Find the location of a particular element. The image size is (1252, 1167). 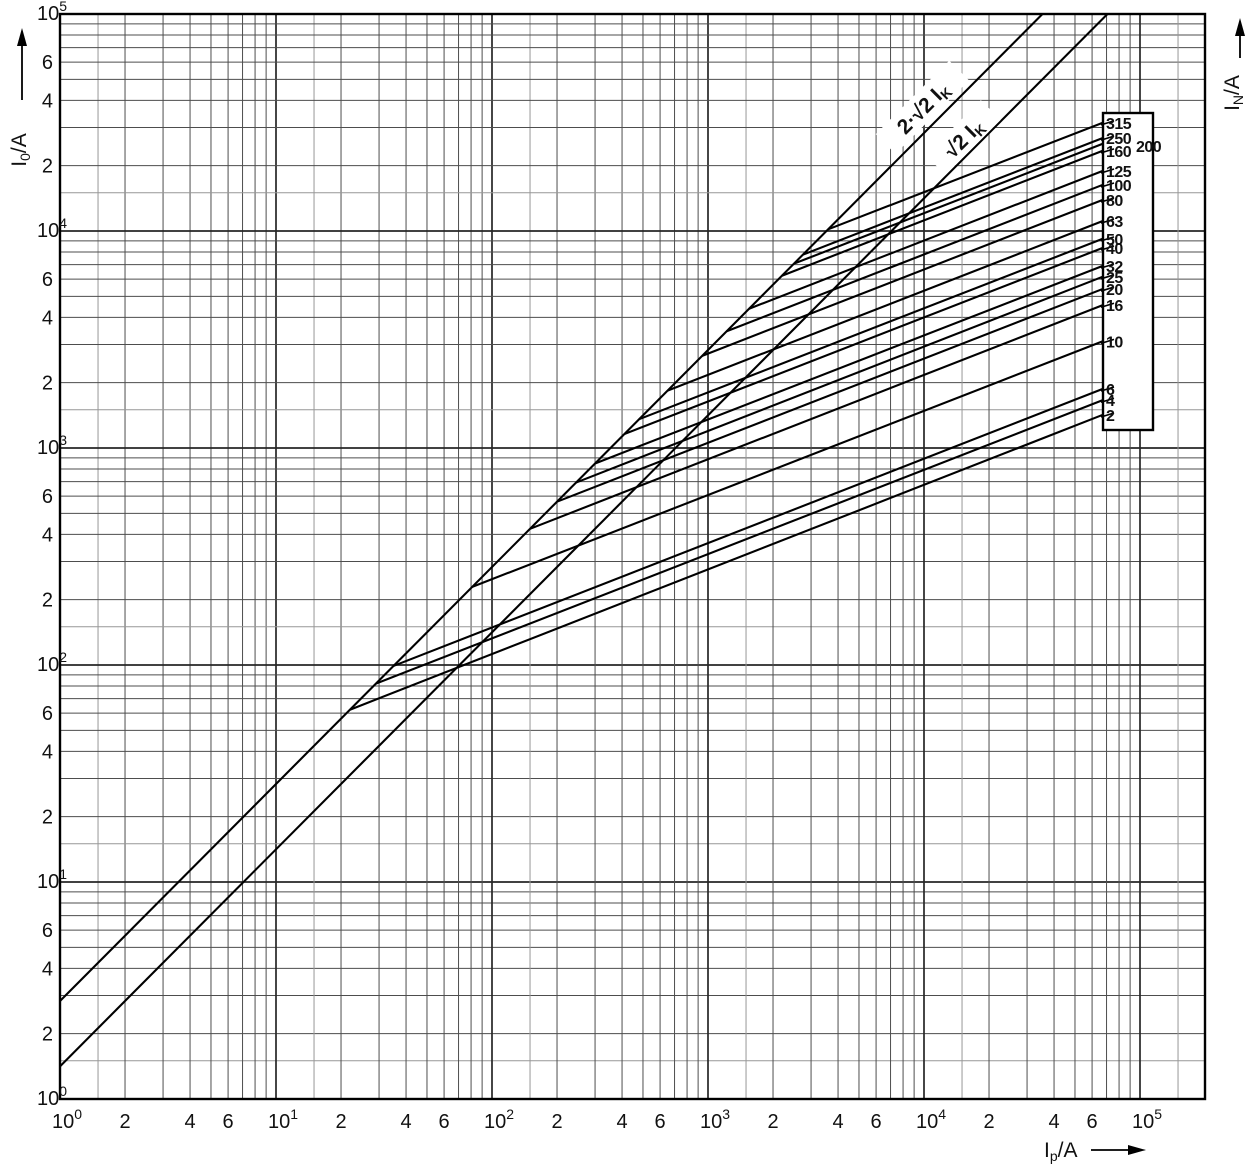

rating-label-32: 32 is located at coordinates (1114, 267).